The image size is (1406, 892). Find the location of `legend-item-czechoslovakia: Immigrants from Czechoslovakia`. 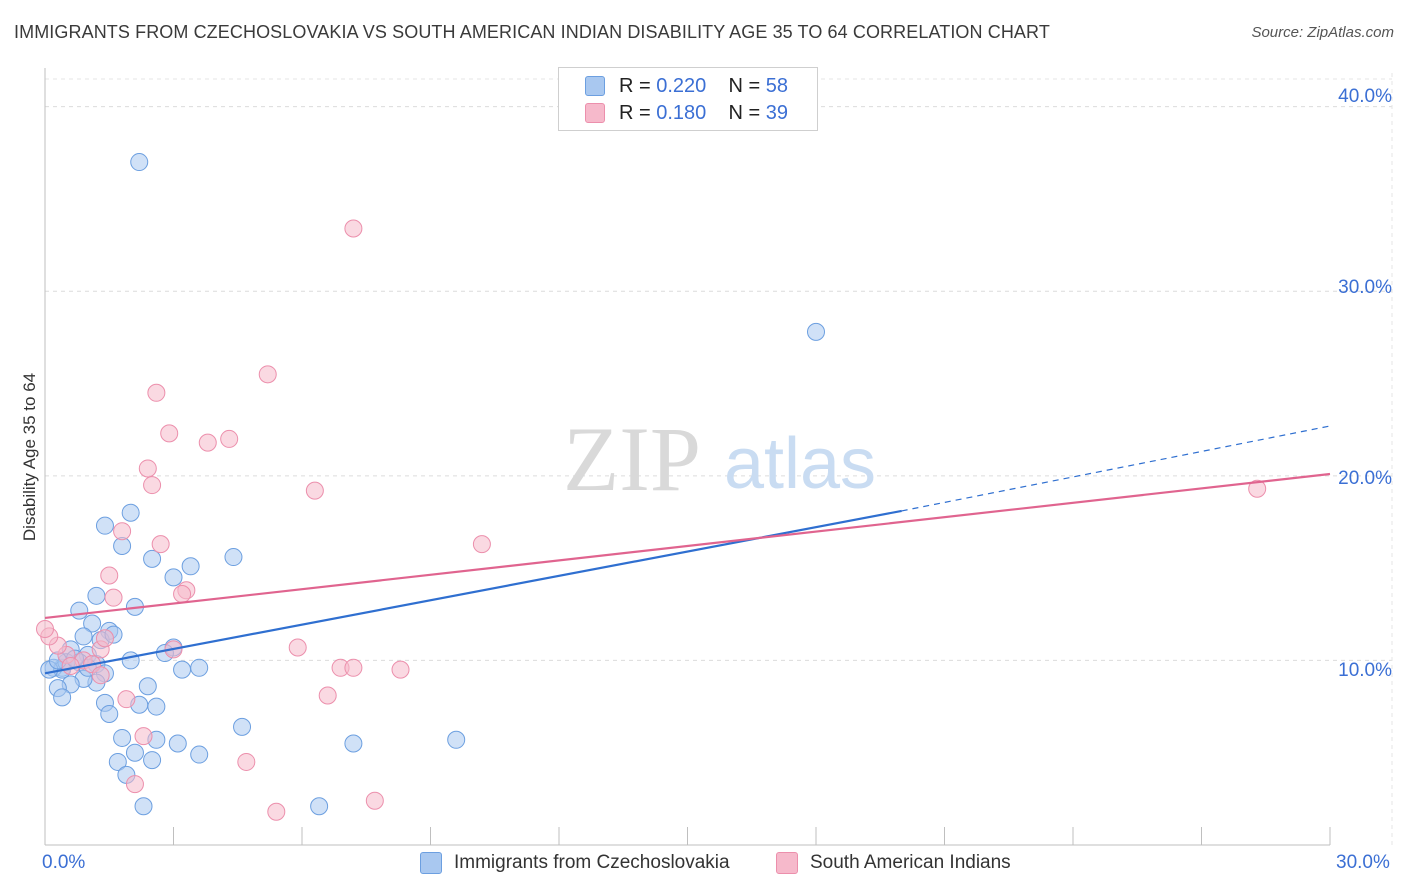

legend-item-czechoslovakia: Immigrants from Czechoslovakia is located at coordinates (575, 863).